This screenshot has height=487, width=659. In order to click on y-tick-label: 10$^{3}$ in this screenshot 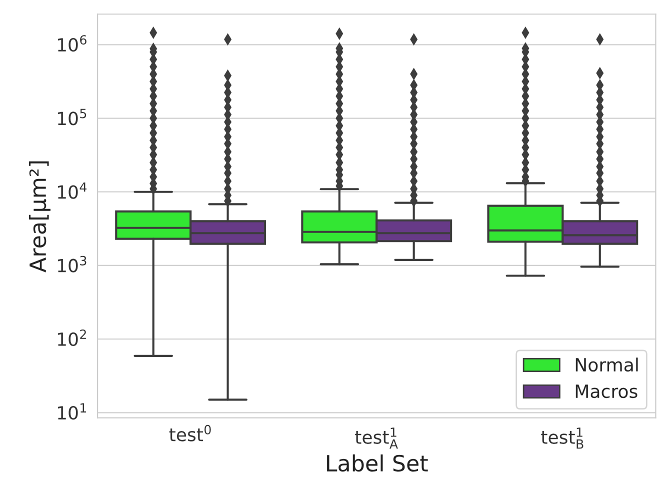, I will do `click(72, 264)`.